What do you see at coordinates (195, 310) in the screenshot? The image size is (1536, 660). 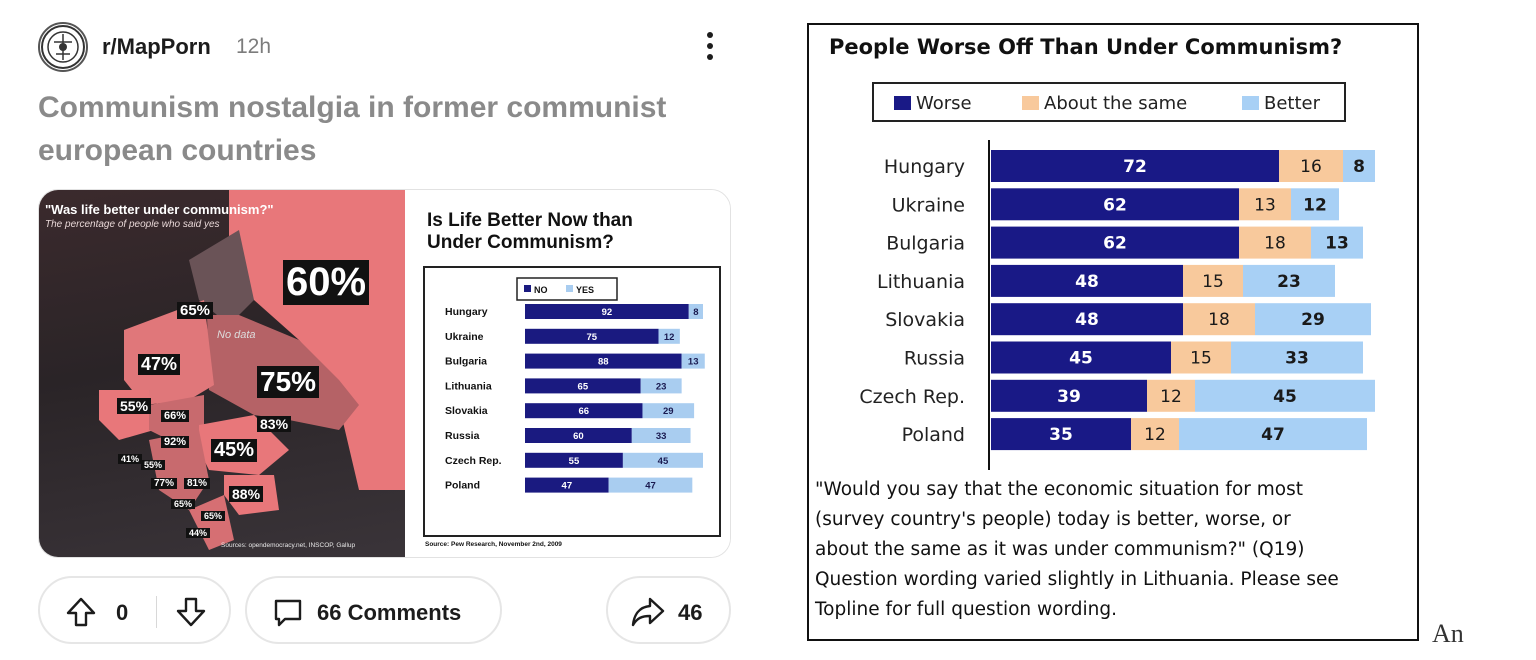 I see `map-label-belarus: 65%` at bounding box center [195, 310].